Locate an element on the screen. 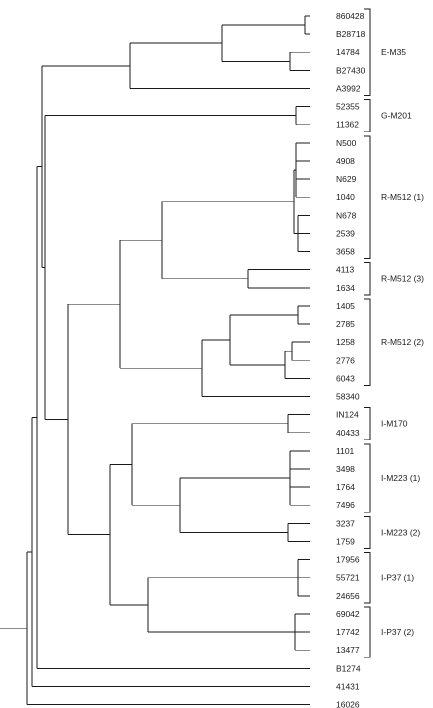 This screenshot has width=433, height=708. leaf-label: 7496 is located at coordinates (345, 505).